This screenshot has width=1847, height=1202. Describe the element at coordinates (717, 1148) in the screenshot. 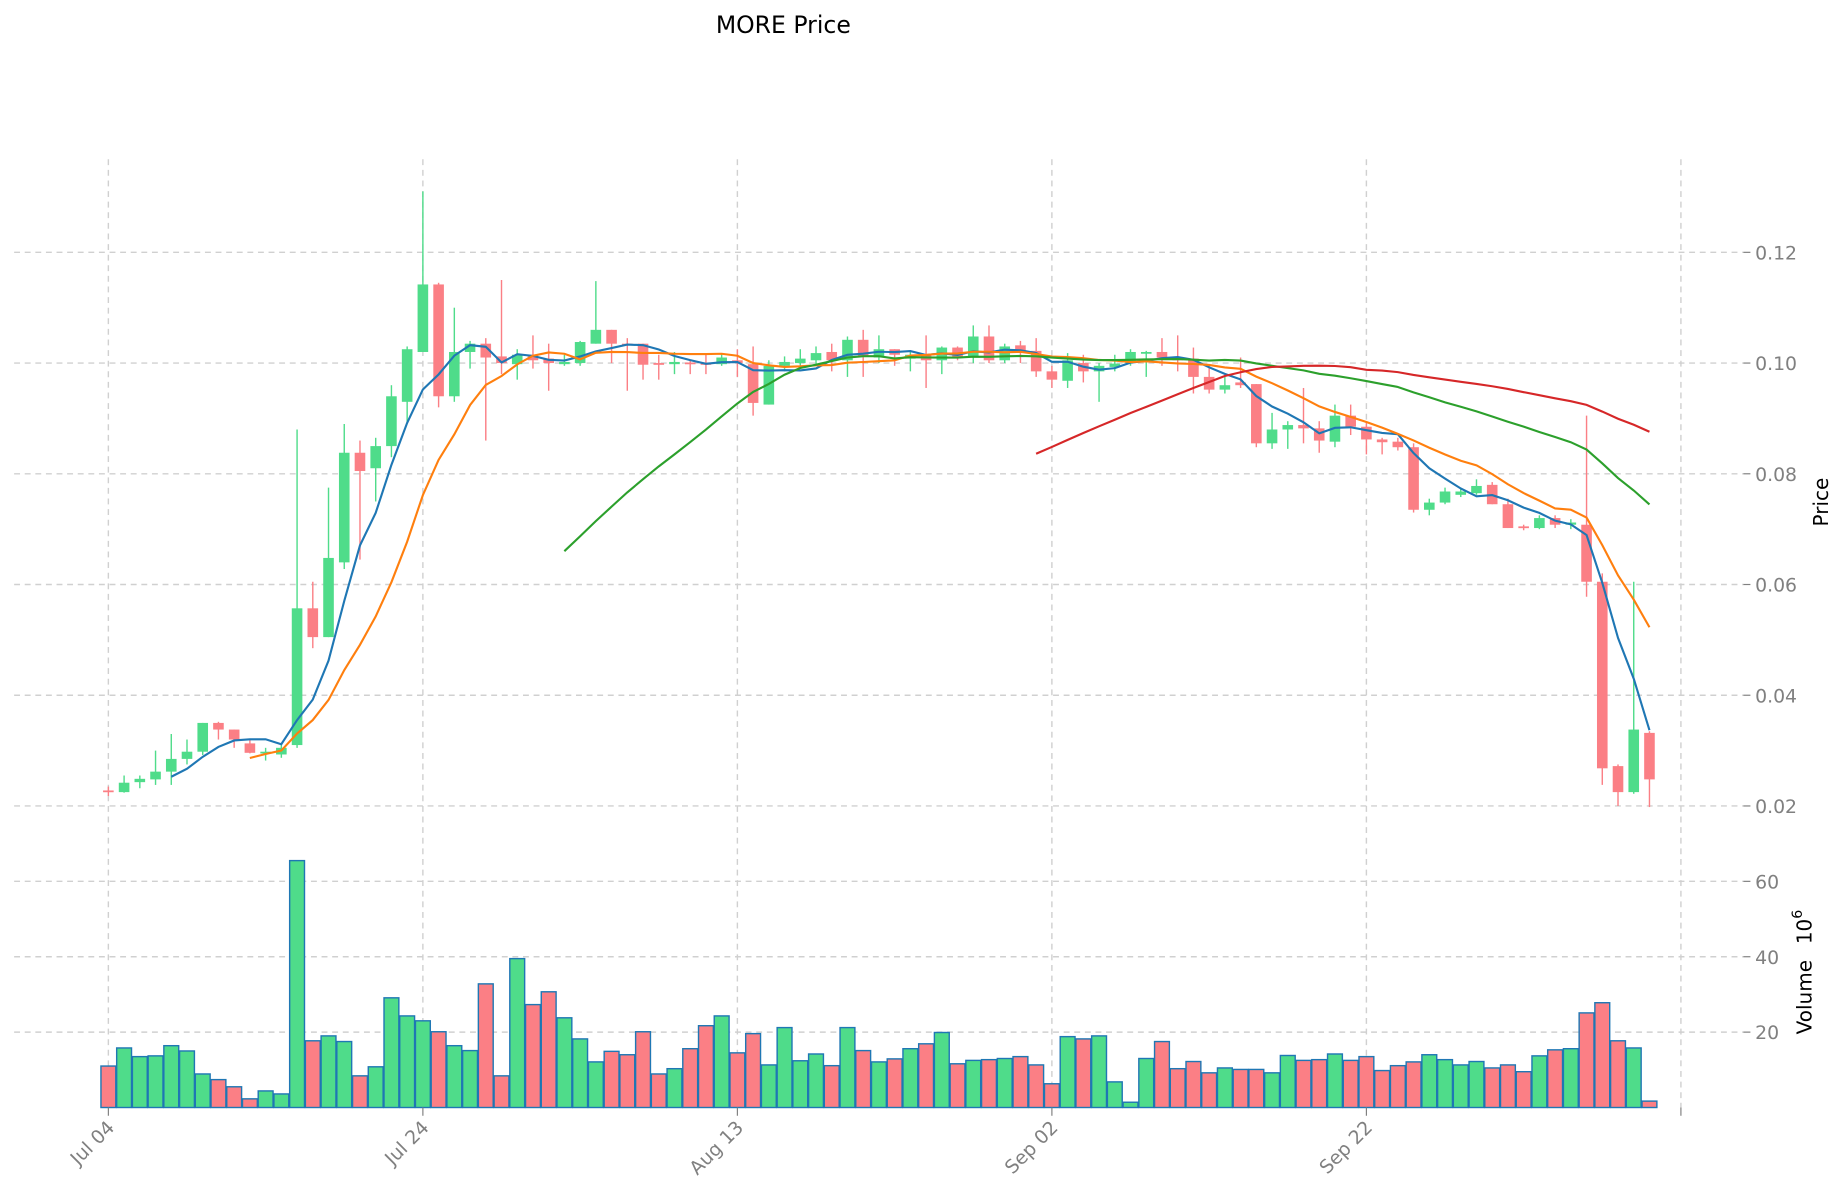

I see `date-tick-label: Aug 13` at that location.